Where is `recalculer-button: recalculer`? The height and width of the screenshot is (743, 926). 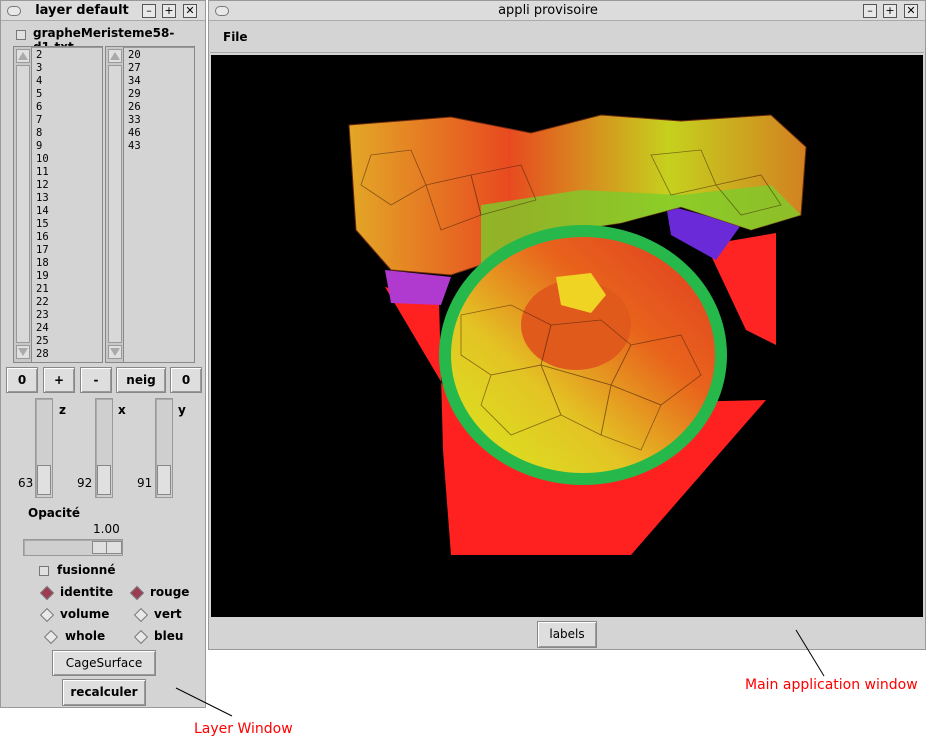 recalculer-button: recalculer is located at coordinates (104, 692).